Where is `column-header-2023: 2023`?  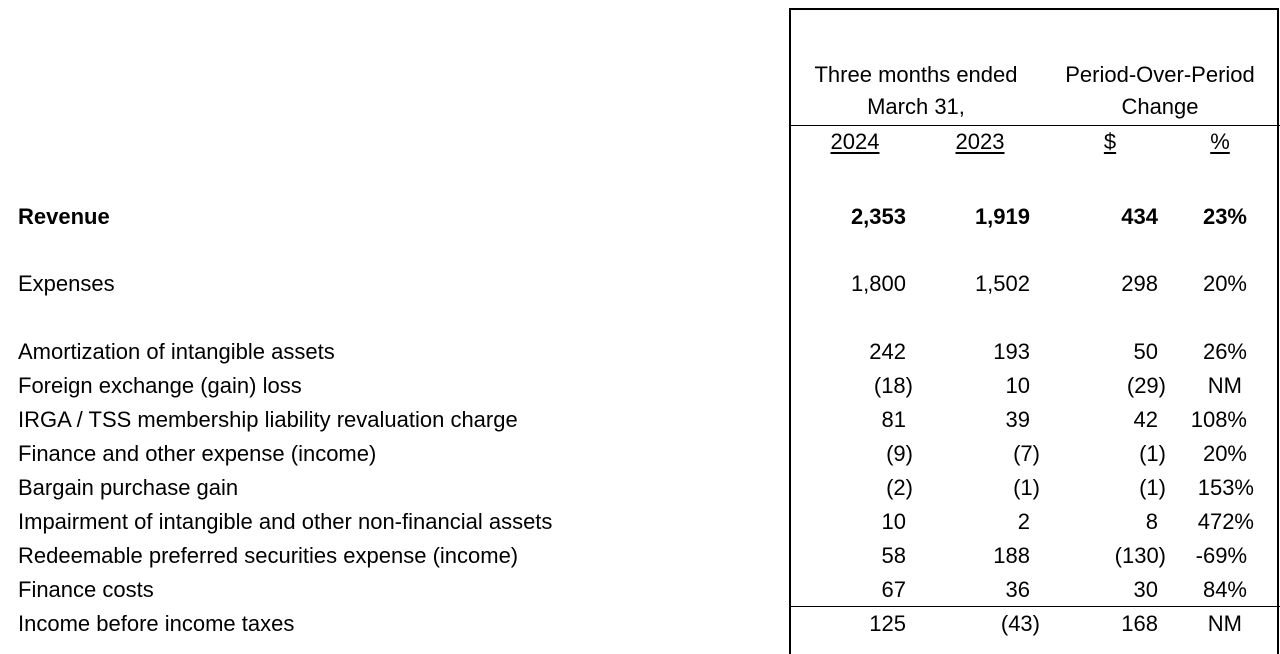
column-header-2023: 2023 is located at coordinates (980, 141).